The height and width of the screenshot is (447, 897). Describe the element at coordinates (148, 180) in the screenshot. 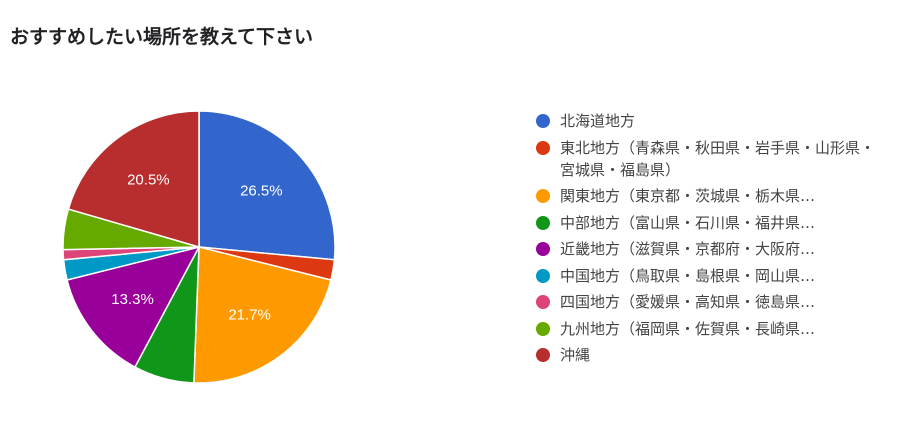

I see `slice-data-label: 20.5%` at that location.